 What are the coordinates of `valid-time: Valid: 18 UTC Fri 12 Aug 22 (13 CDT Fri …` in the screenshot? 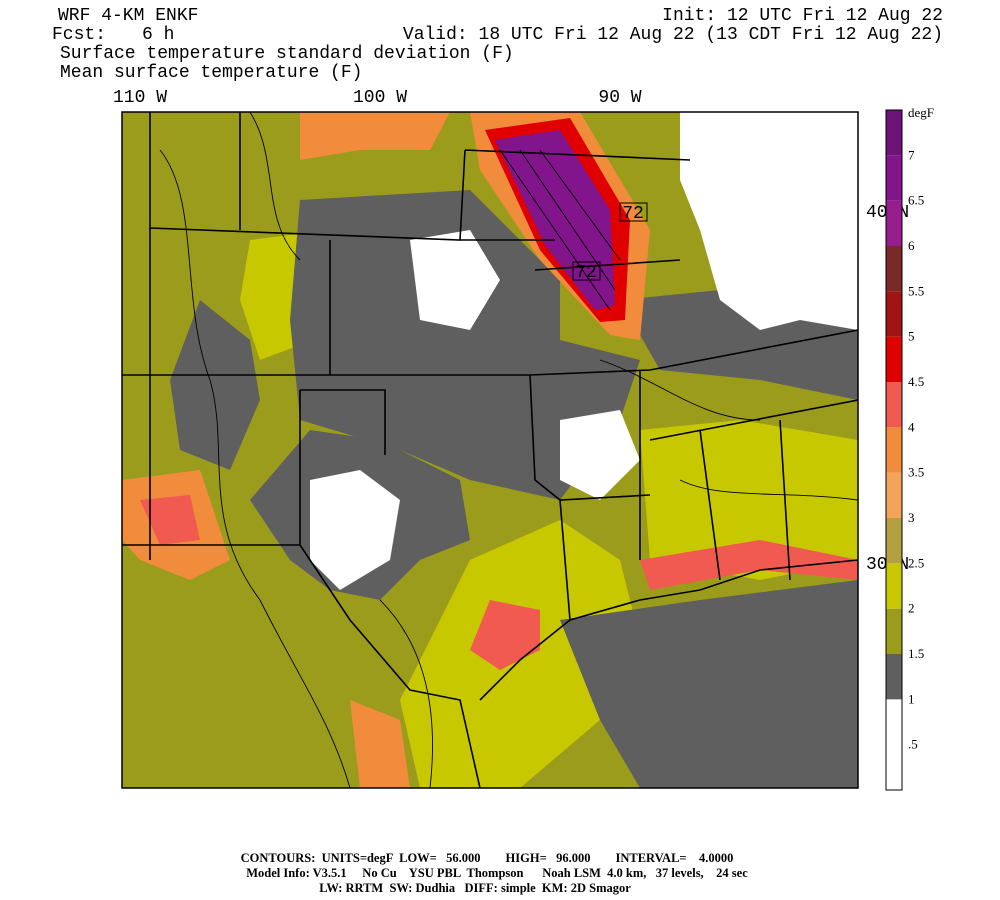 It's located at (673, 35).